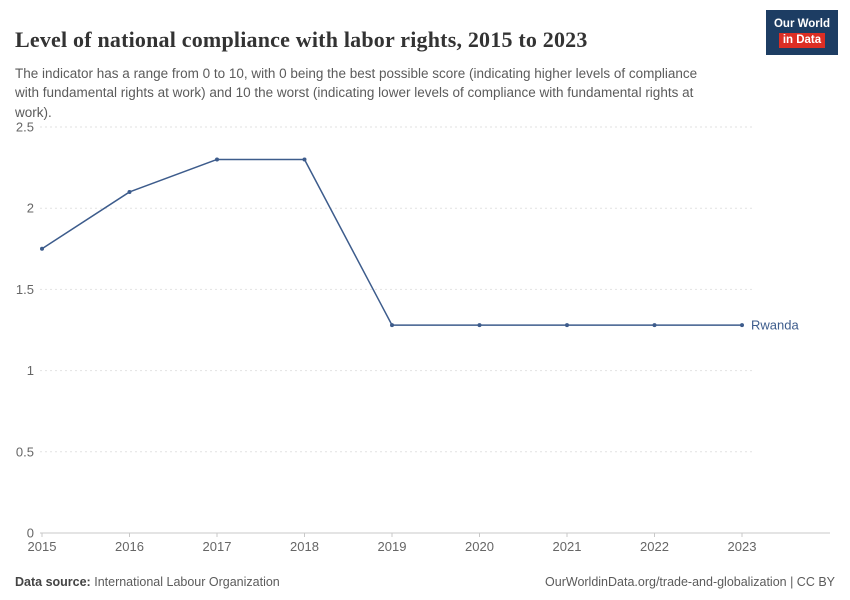  I want to click on data-source-value: International Labour Organization, so click(187, 582).